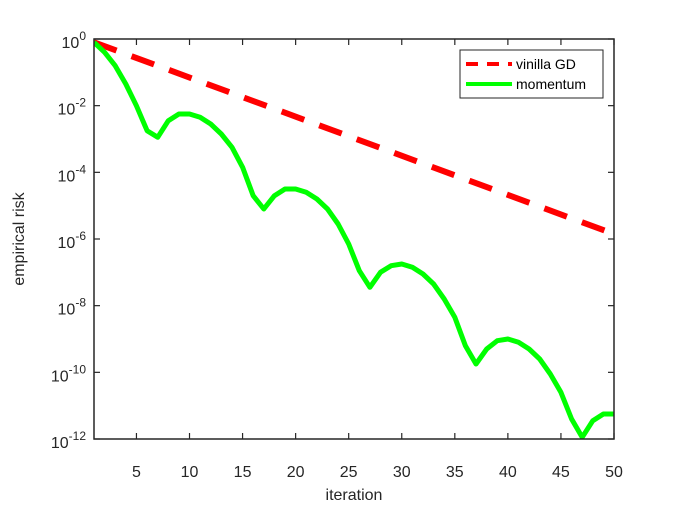 The image size is (683, 509). Describe the element at coordinates (19, 238) in the screenshot. I see `y-axis-label: empirical risk` at that location.